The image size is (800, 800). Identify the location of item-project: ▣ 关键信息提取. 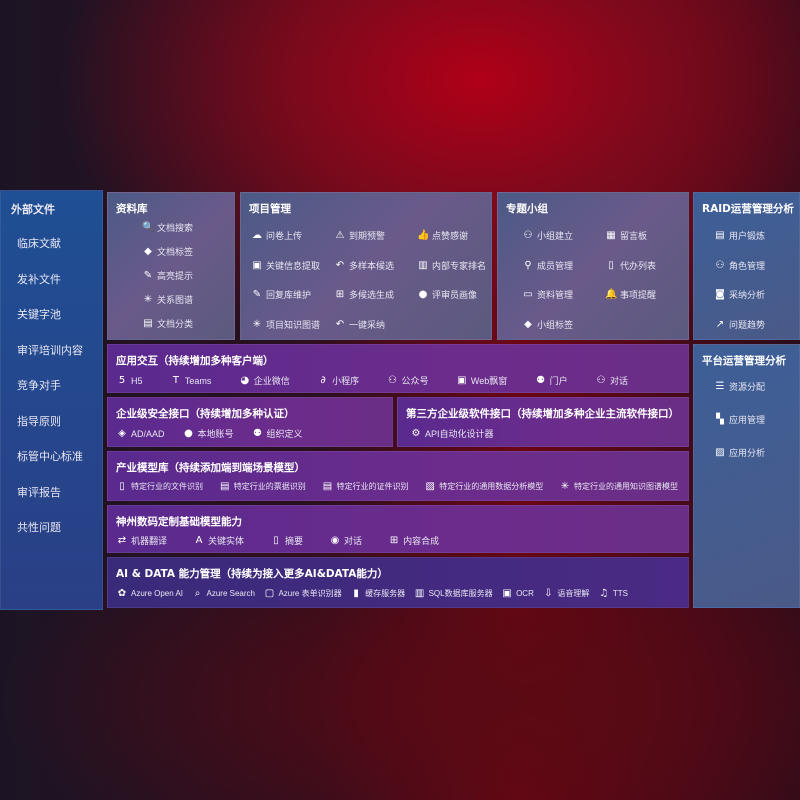
(285, 265).